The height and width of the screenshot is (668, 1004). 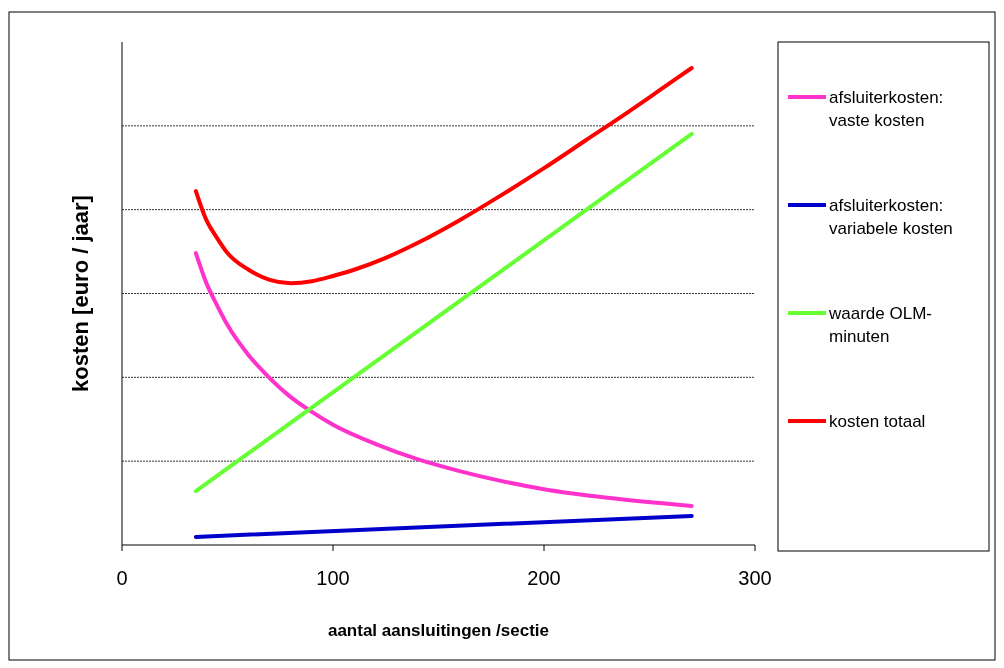 What do you see at coordinates (886, 109) in the screenshot?
I see `legend-label: afsluiterkosten: vaste kosten` at bounding box center [886, 109].